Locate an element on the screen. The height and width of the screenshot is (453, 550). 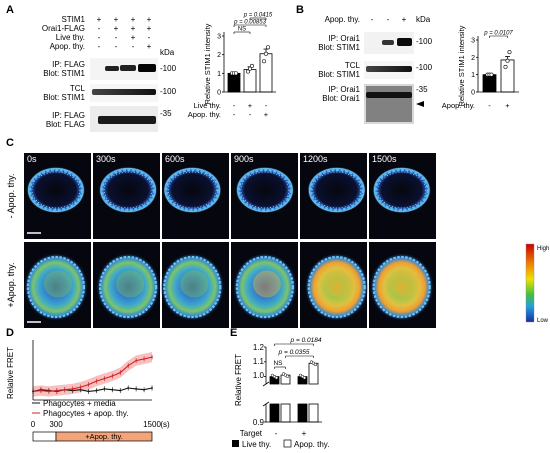
panel-letter-e: E is located at coordinates (233, 333).